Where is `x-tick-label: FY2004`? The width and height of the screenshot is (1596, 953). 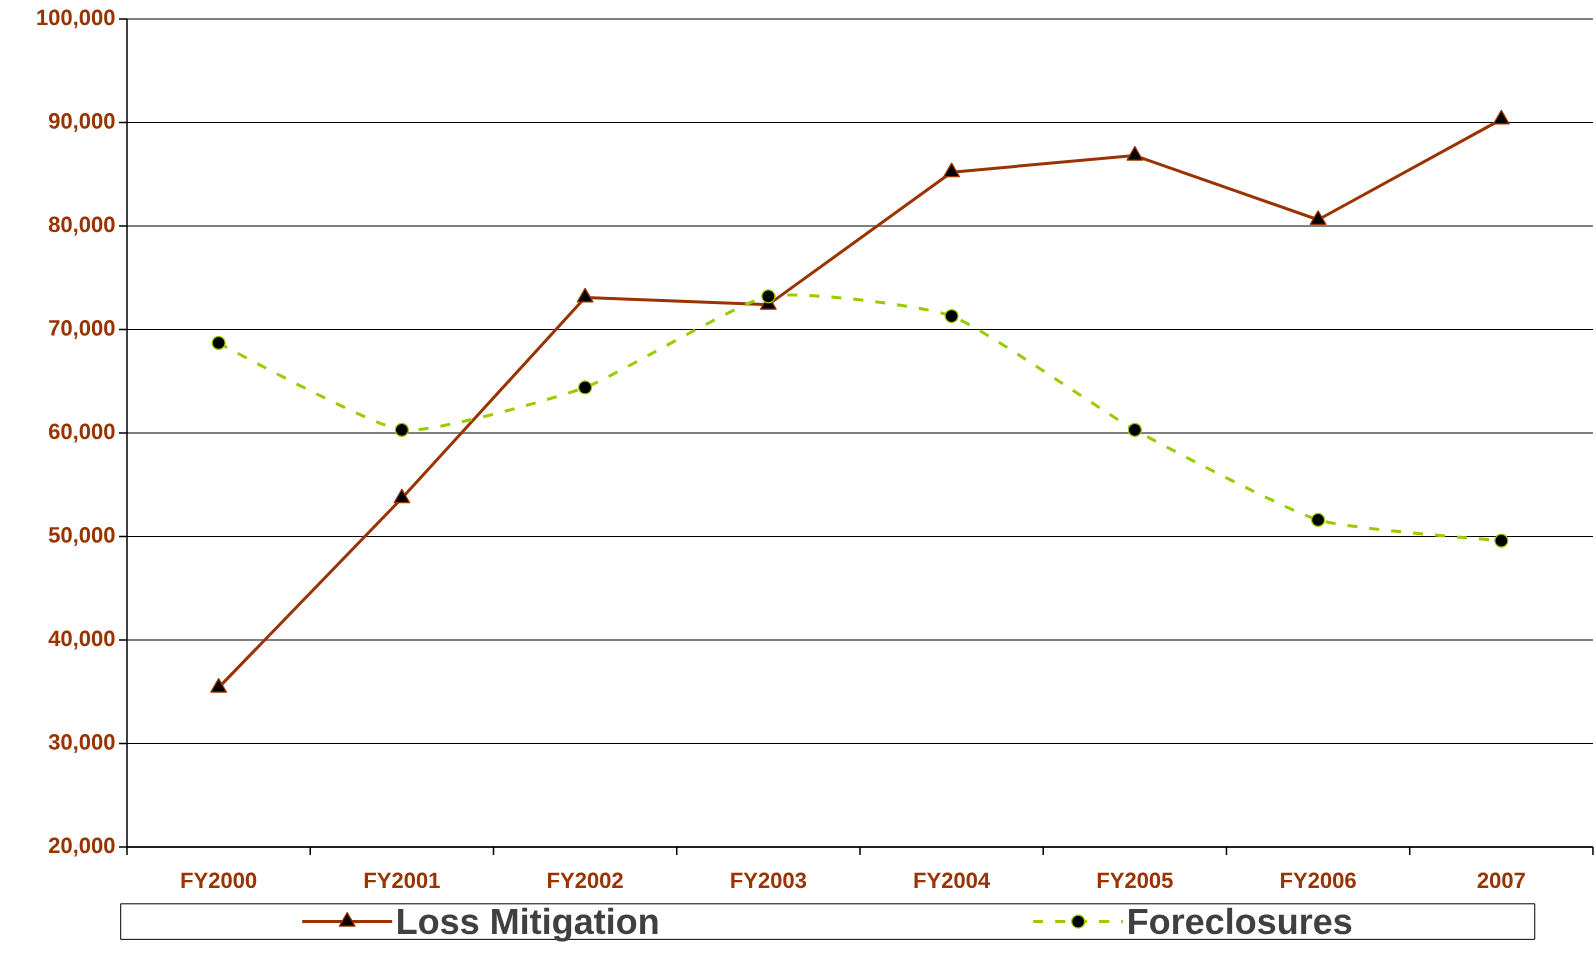
x-tick-label: FY2004 is located at coordinates (952, 880).